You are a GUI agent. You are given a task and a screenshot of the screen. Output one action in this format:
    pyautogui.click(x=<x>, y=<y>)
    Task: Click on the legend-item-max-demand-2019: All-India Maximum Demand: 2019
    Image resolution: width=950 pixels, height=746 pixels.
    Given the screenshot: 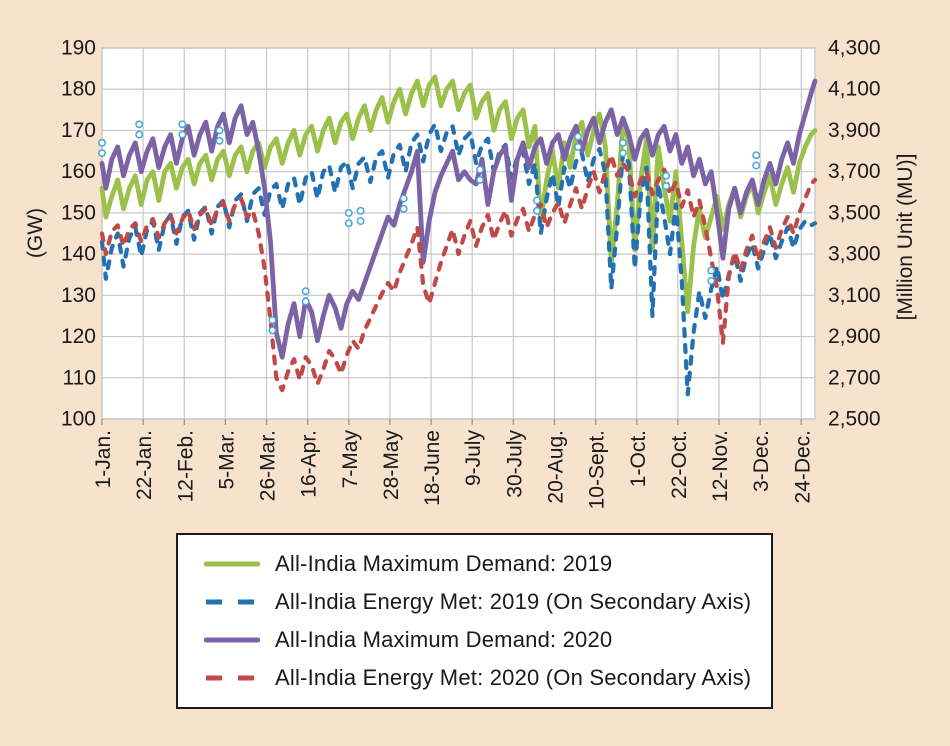 What is the action you would take?
    pyautogui.click(x=487, y=564)
    